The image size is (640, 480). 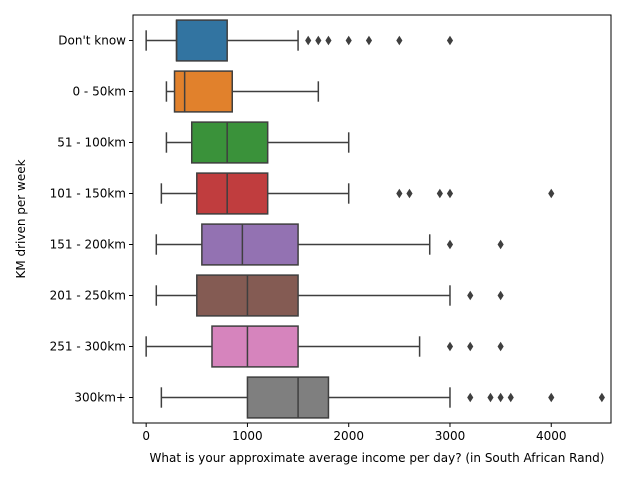 I want to click on y-tick-label: 251 - 300km, so click(x=88, y=347).